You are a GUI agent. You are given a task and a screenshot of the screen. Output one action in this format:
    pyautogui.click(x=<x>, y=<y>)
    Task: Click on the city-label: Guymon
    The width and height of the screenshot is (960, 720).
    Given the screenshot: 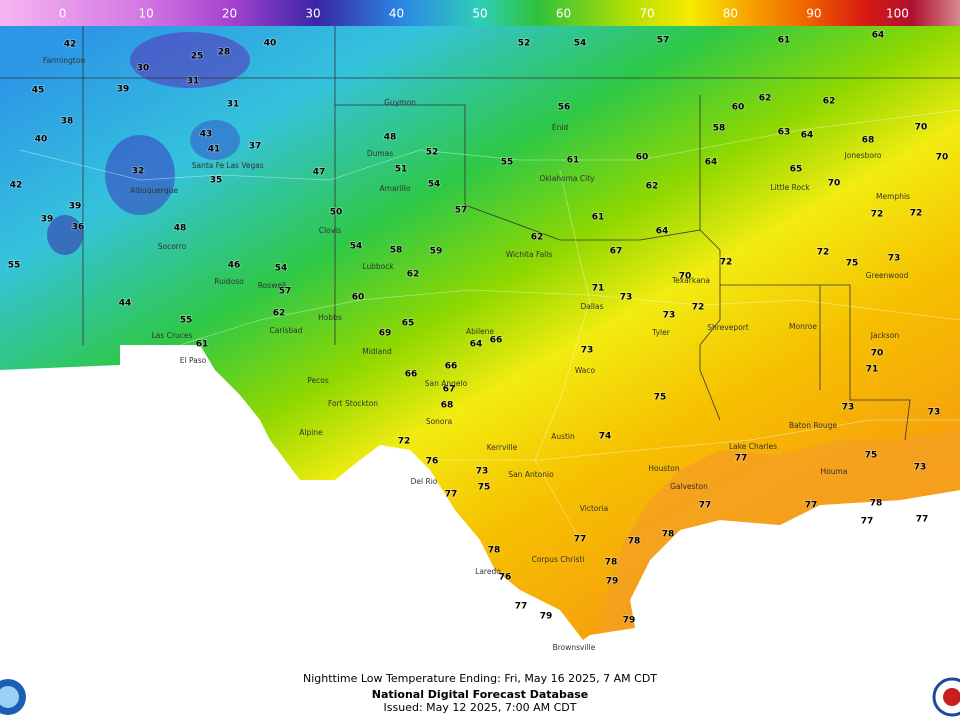 What is the action you would take?
    pyautogui.click(x=400, y=102)
    